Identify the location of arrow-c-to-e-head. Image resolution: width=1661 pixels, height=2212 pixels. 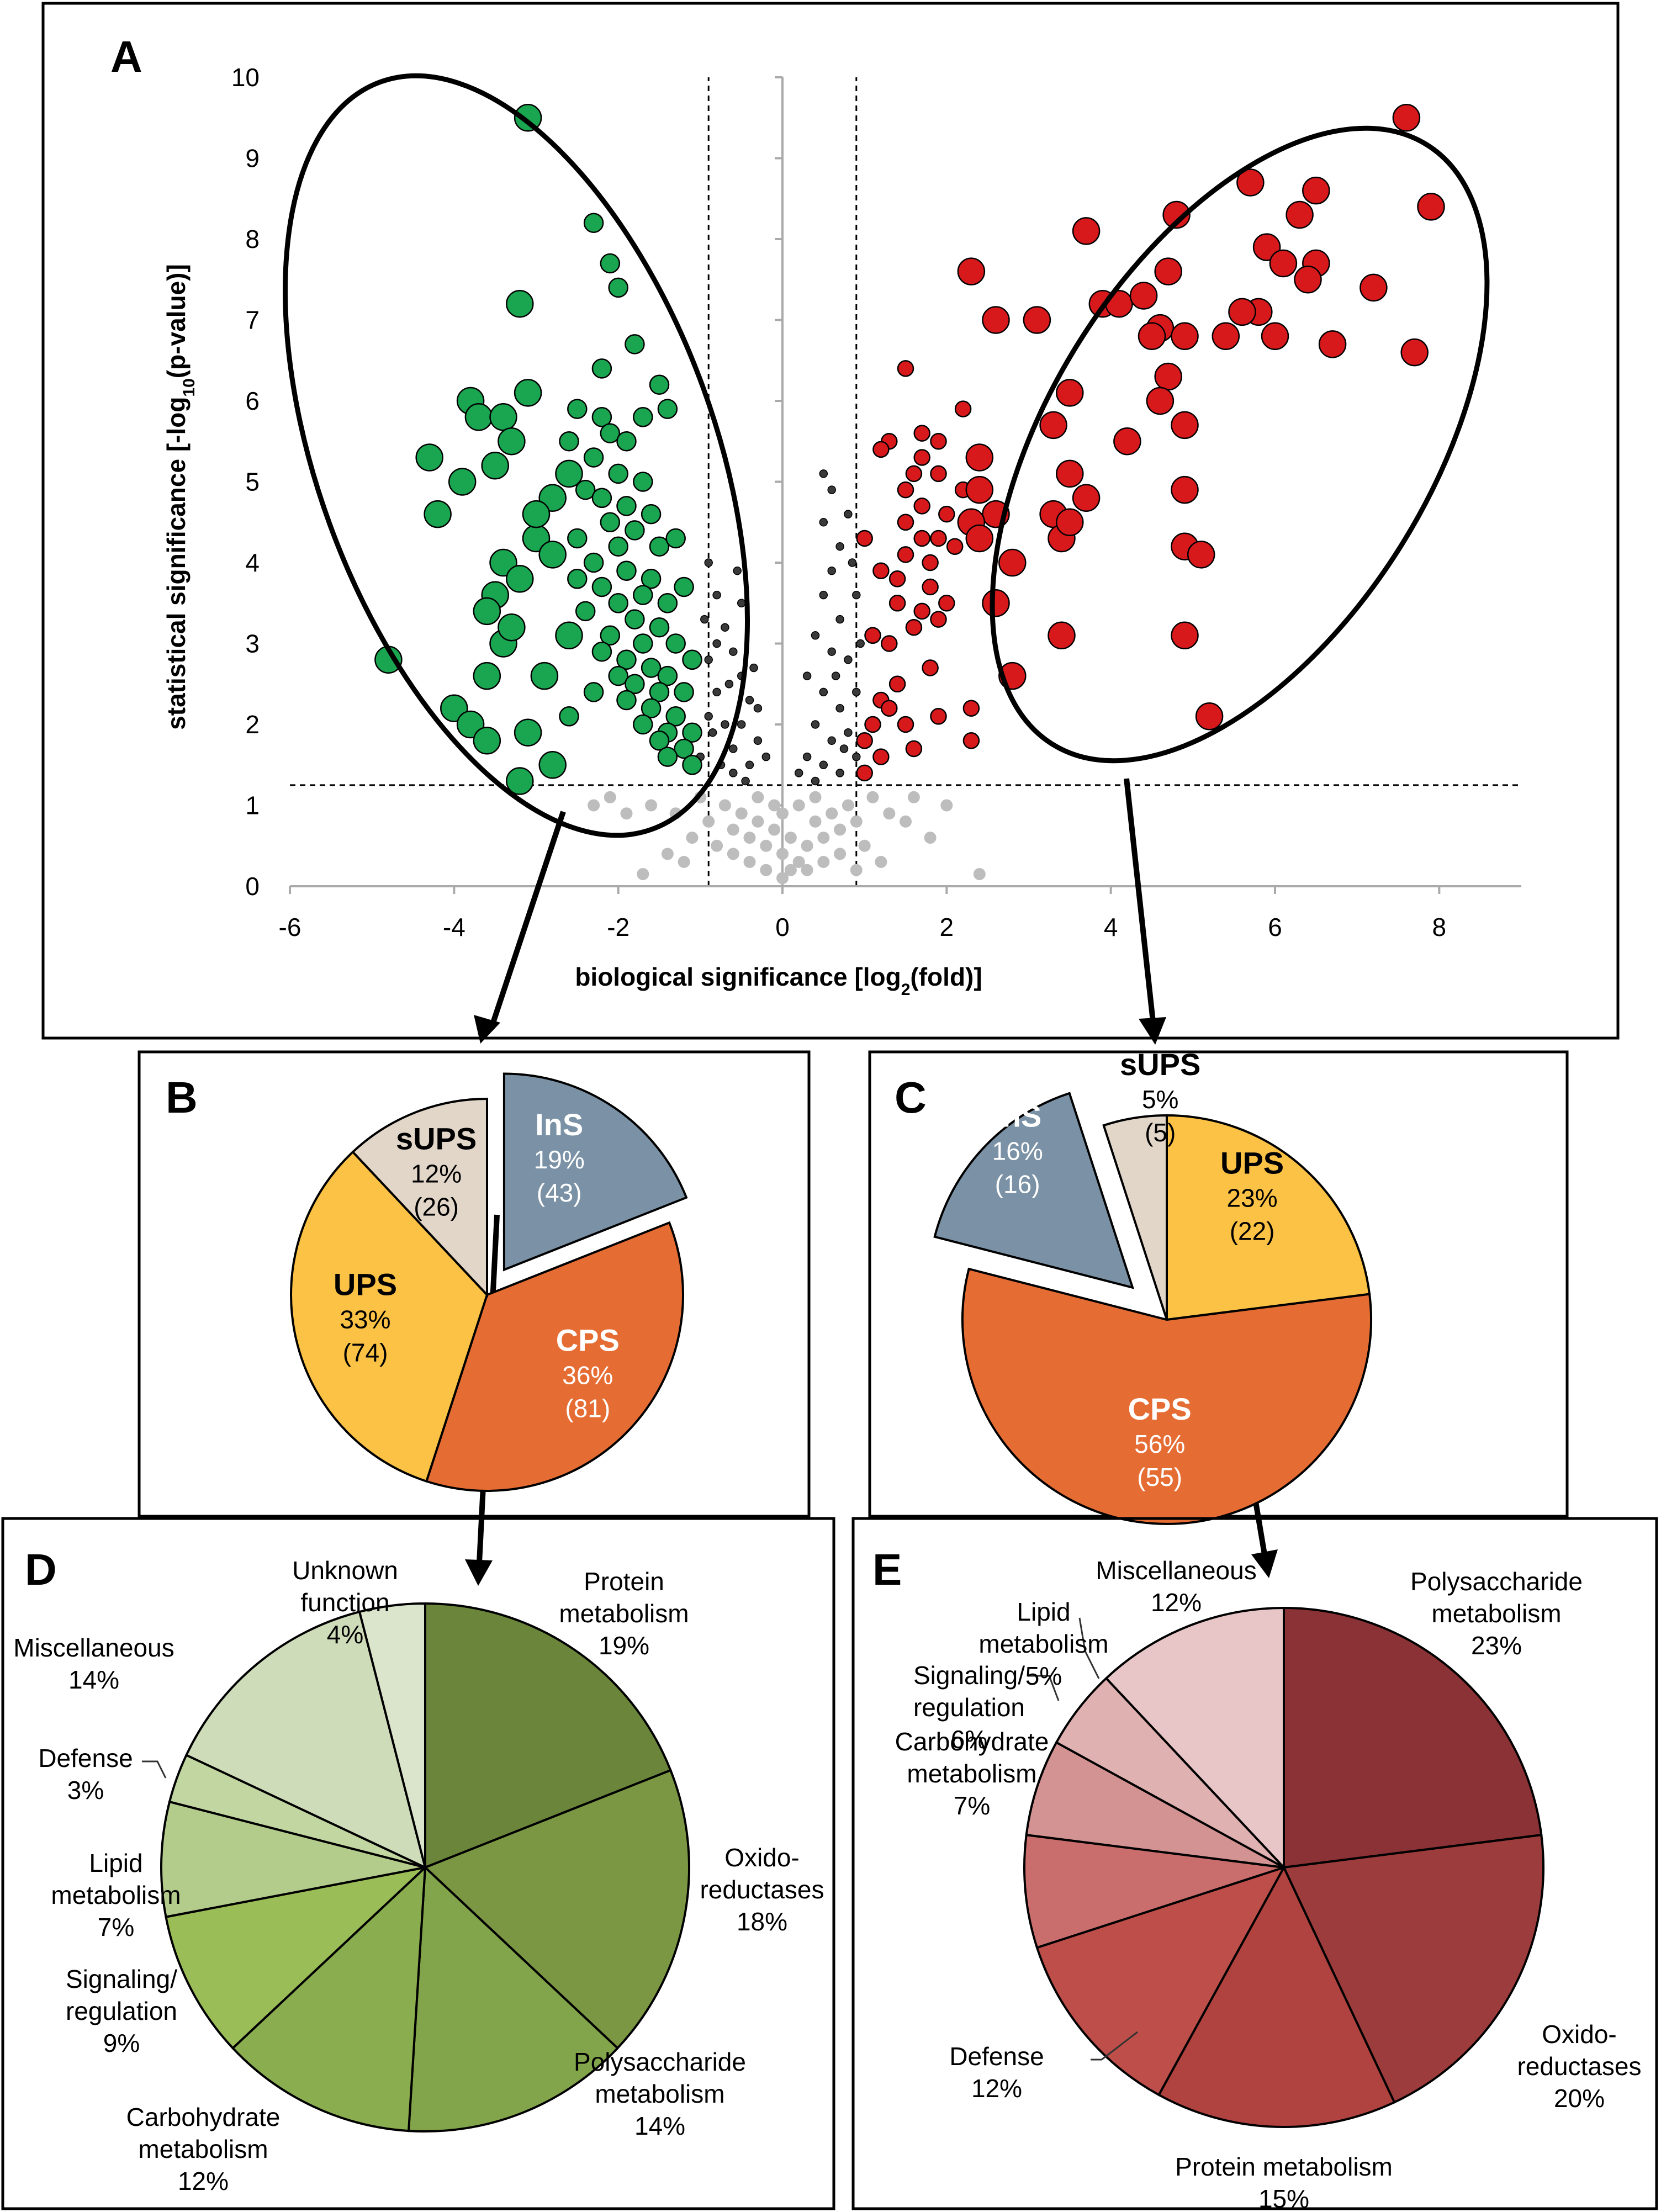
(1265, 1563).